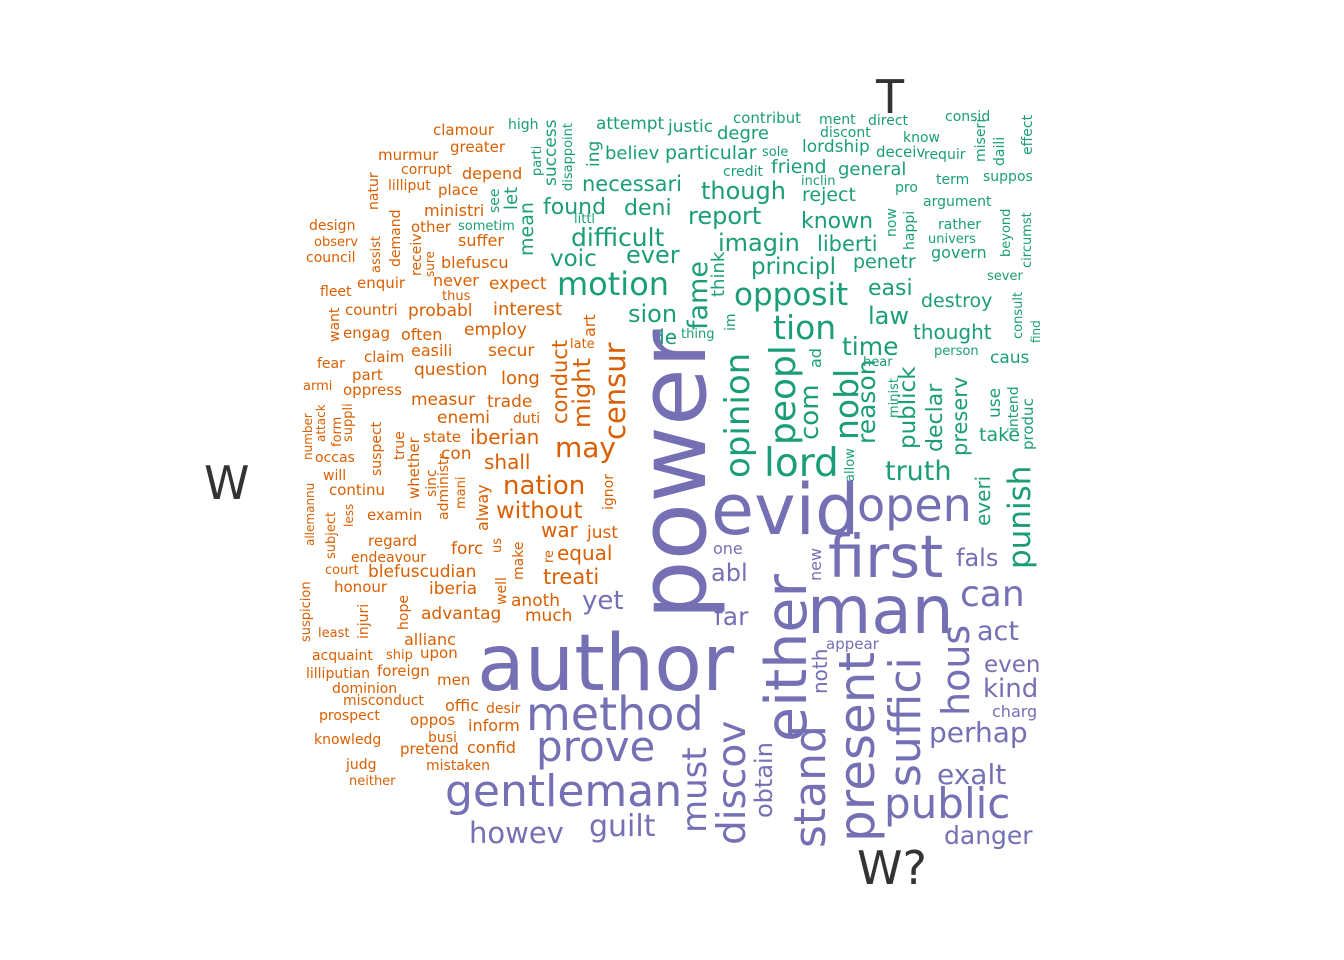 This screenshot has height=960, width=1344. Describe the element at coordinates (1008, 177) in the screenshot. I see `word-t-suppos: suppos` at that location.